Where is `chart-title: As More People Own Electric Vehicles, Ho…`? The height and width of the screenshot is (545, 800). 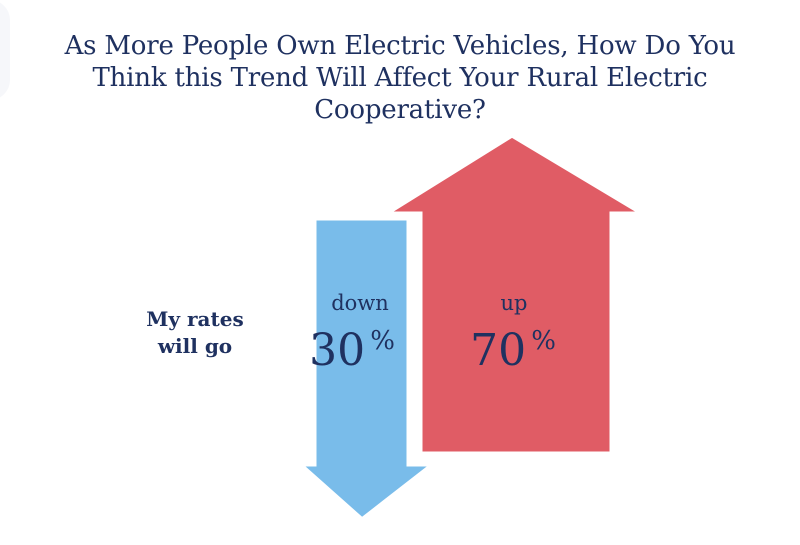 chart-title: As More People Own Electric Vehicles, Ho… is located at coordinates (400, 78).